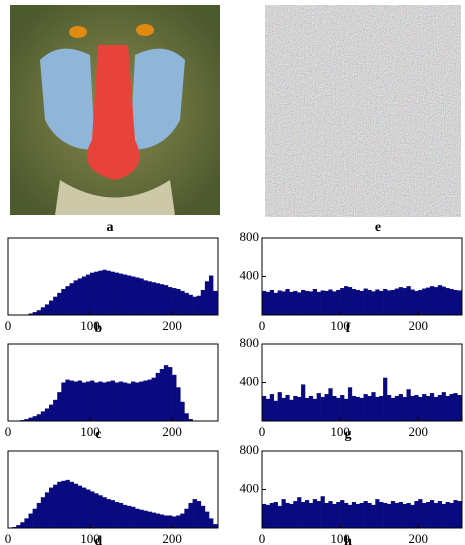  I want to click on y-tick-label: 800, so click(250, 449).